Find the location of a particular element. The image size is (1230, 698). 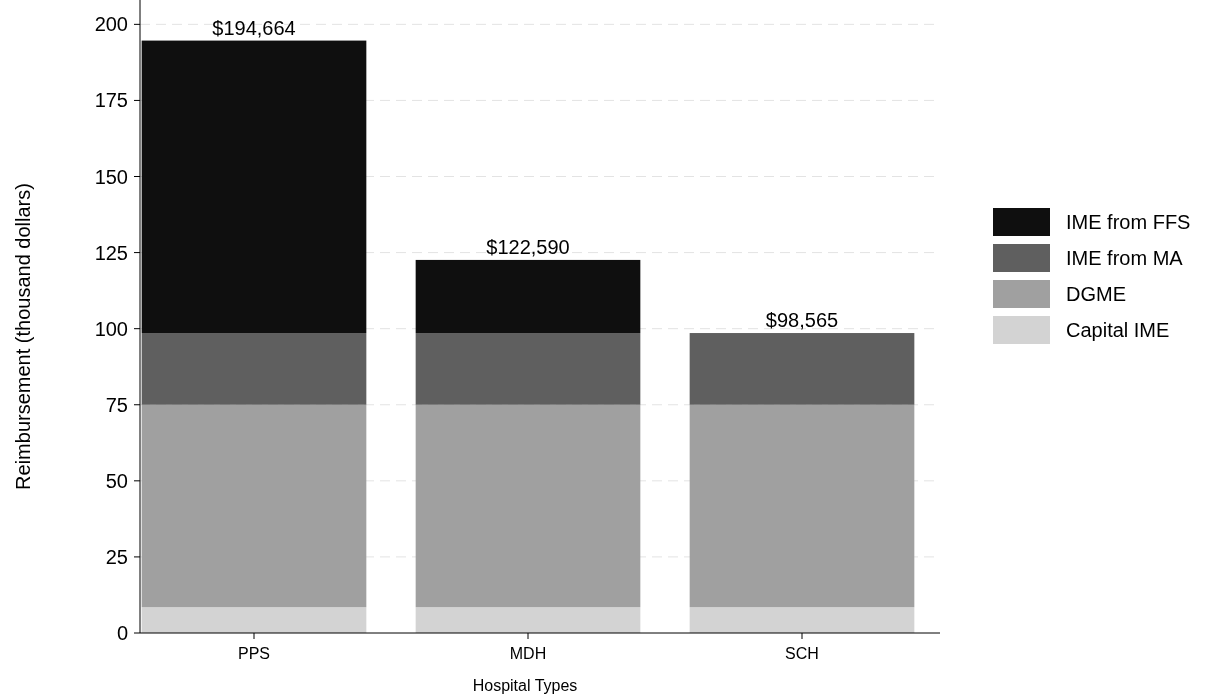

y-tick-label: 75 is located at coordinates (116, 404).